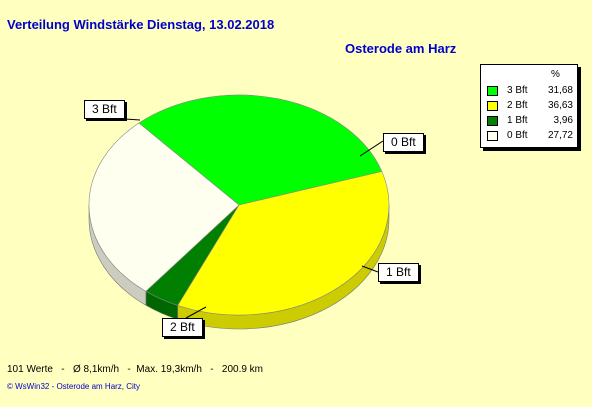 The height and width of the screenshot is (407, 592). Describe the element at coordinates (530, 91) in the screenshot. I see `legend-item-3bft: 3 Bft 31,68` at that location.